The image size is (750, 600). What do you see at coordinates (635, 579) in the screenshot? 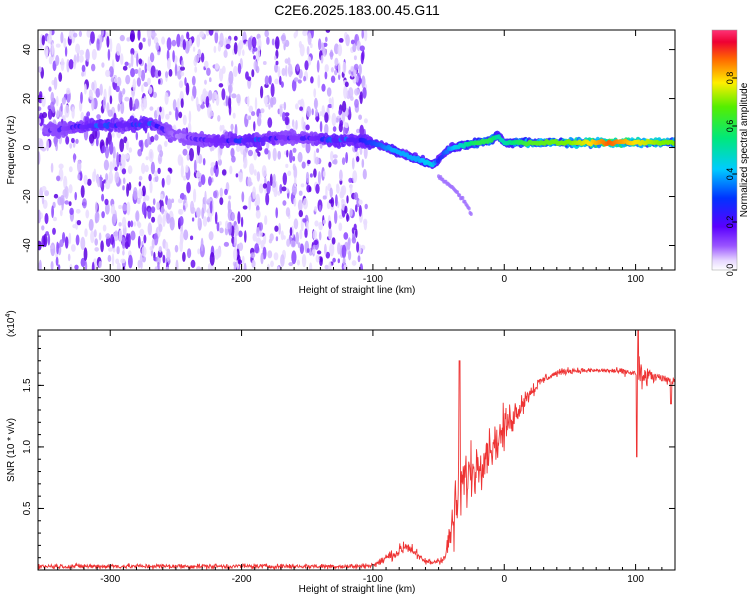
I see `snr-xtick-label: 100` at bounding box center [635, 579].